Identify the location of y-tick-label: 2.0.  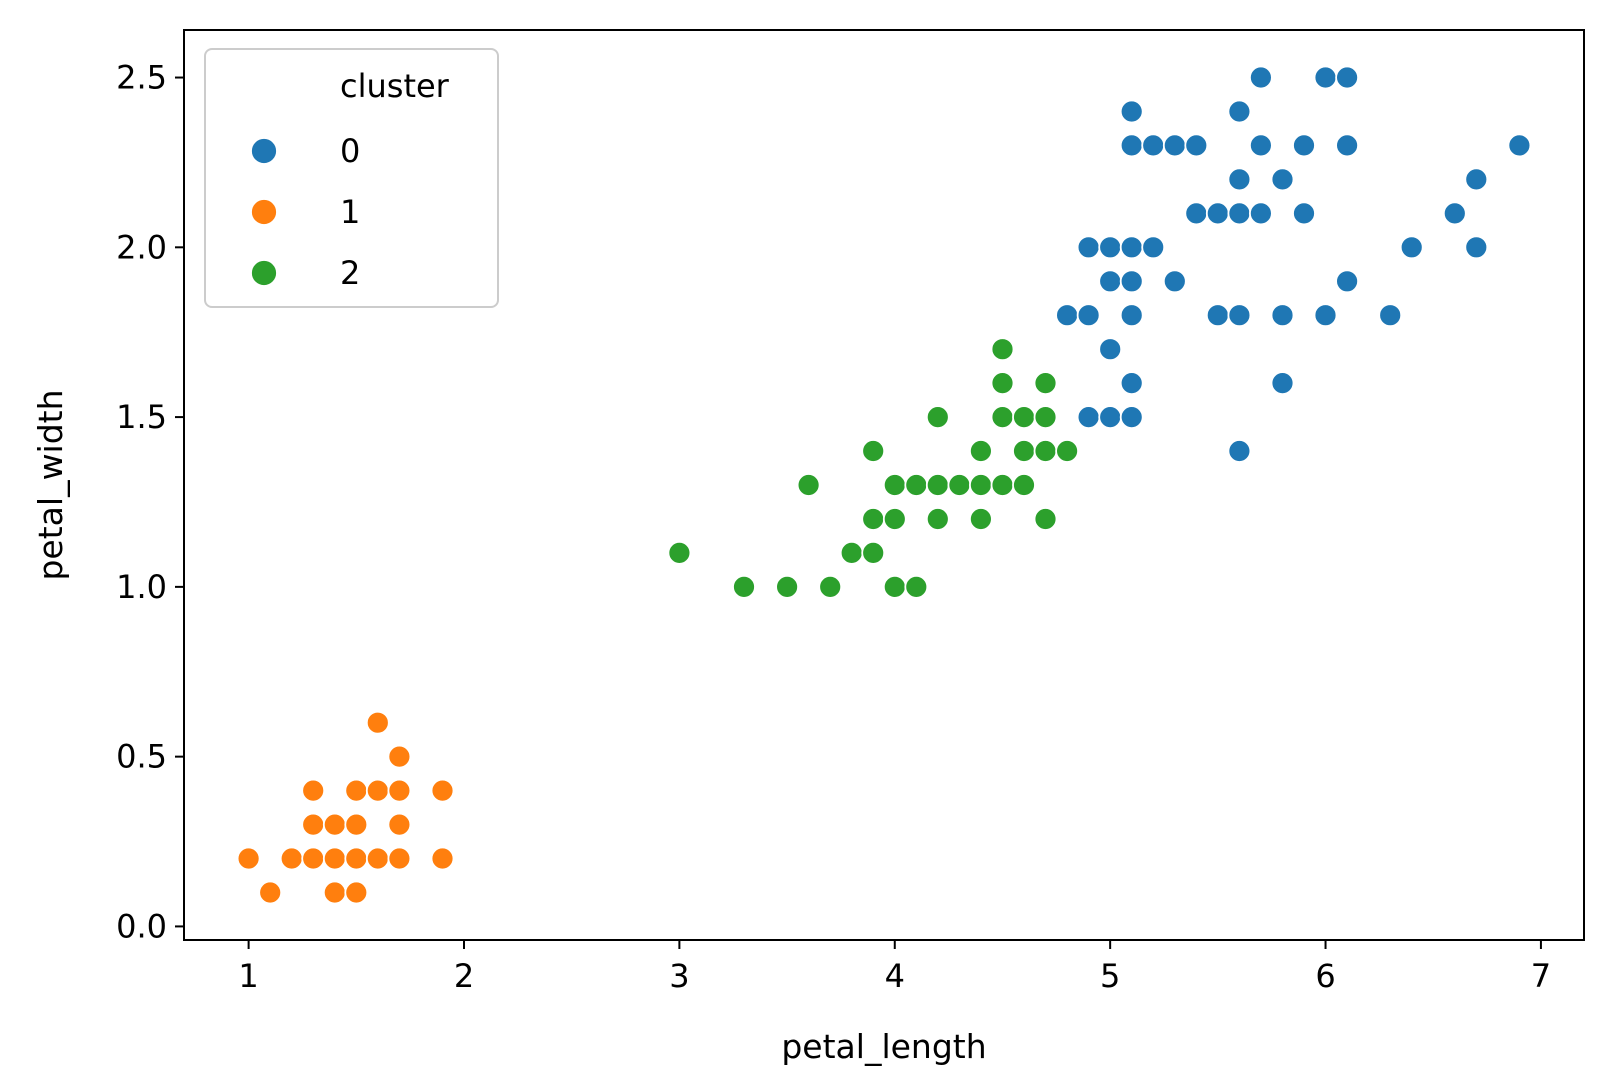
(141, 247).